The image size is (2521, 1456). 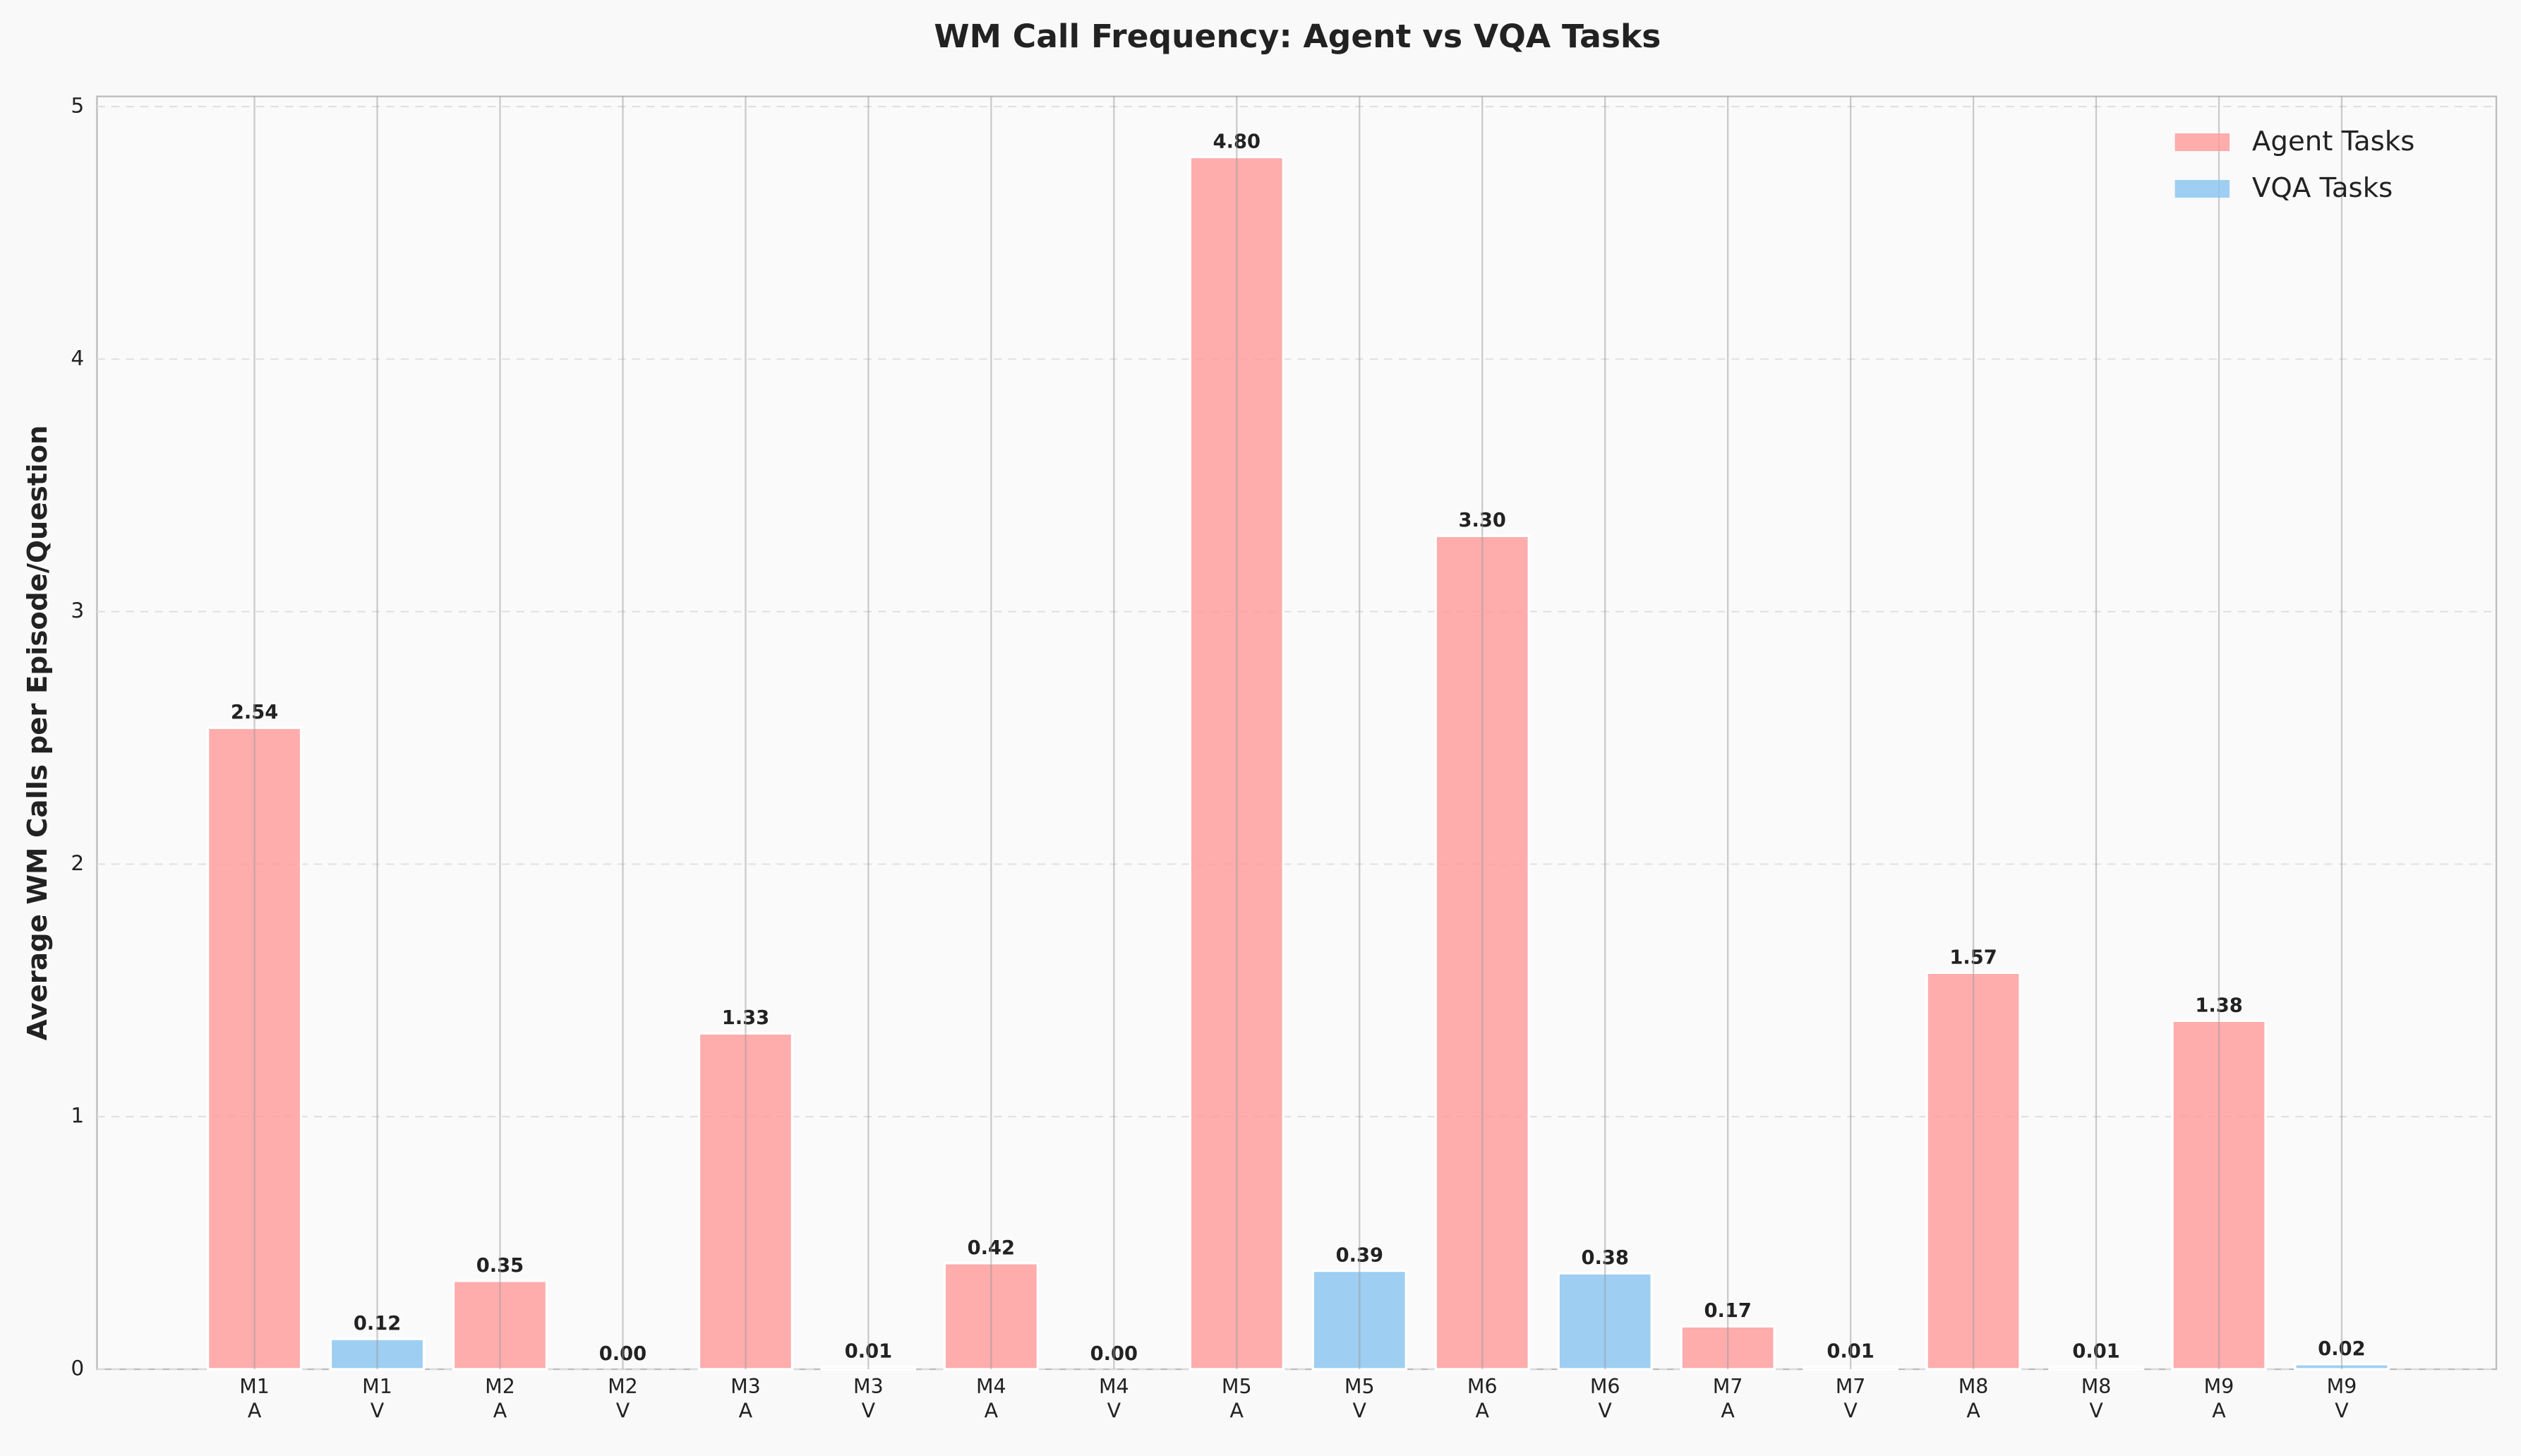 I want to click on x-tick-label-box: M2 A, so click(x=500, y=1398).